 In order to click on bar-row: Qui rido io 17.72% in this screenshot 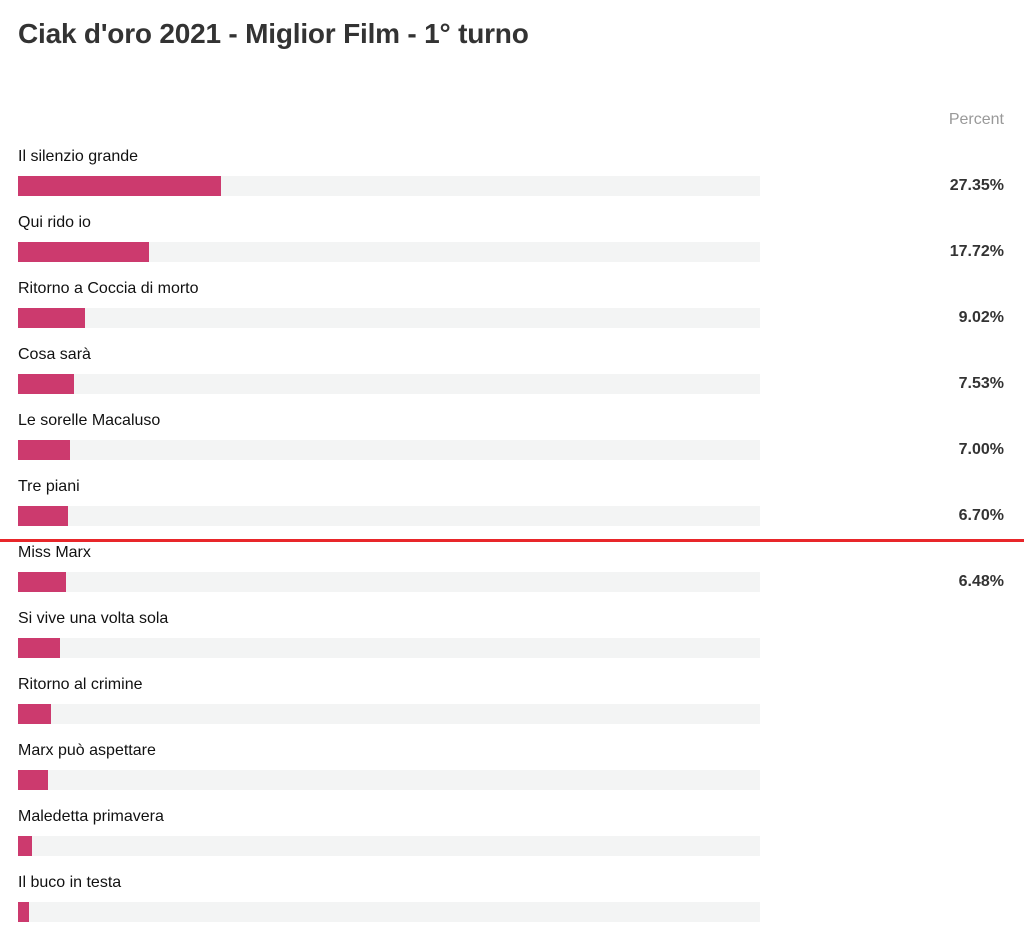, I will do `click(512, 247)`.